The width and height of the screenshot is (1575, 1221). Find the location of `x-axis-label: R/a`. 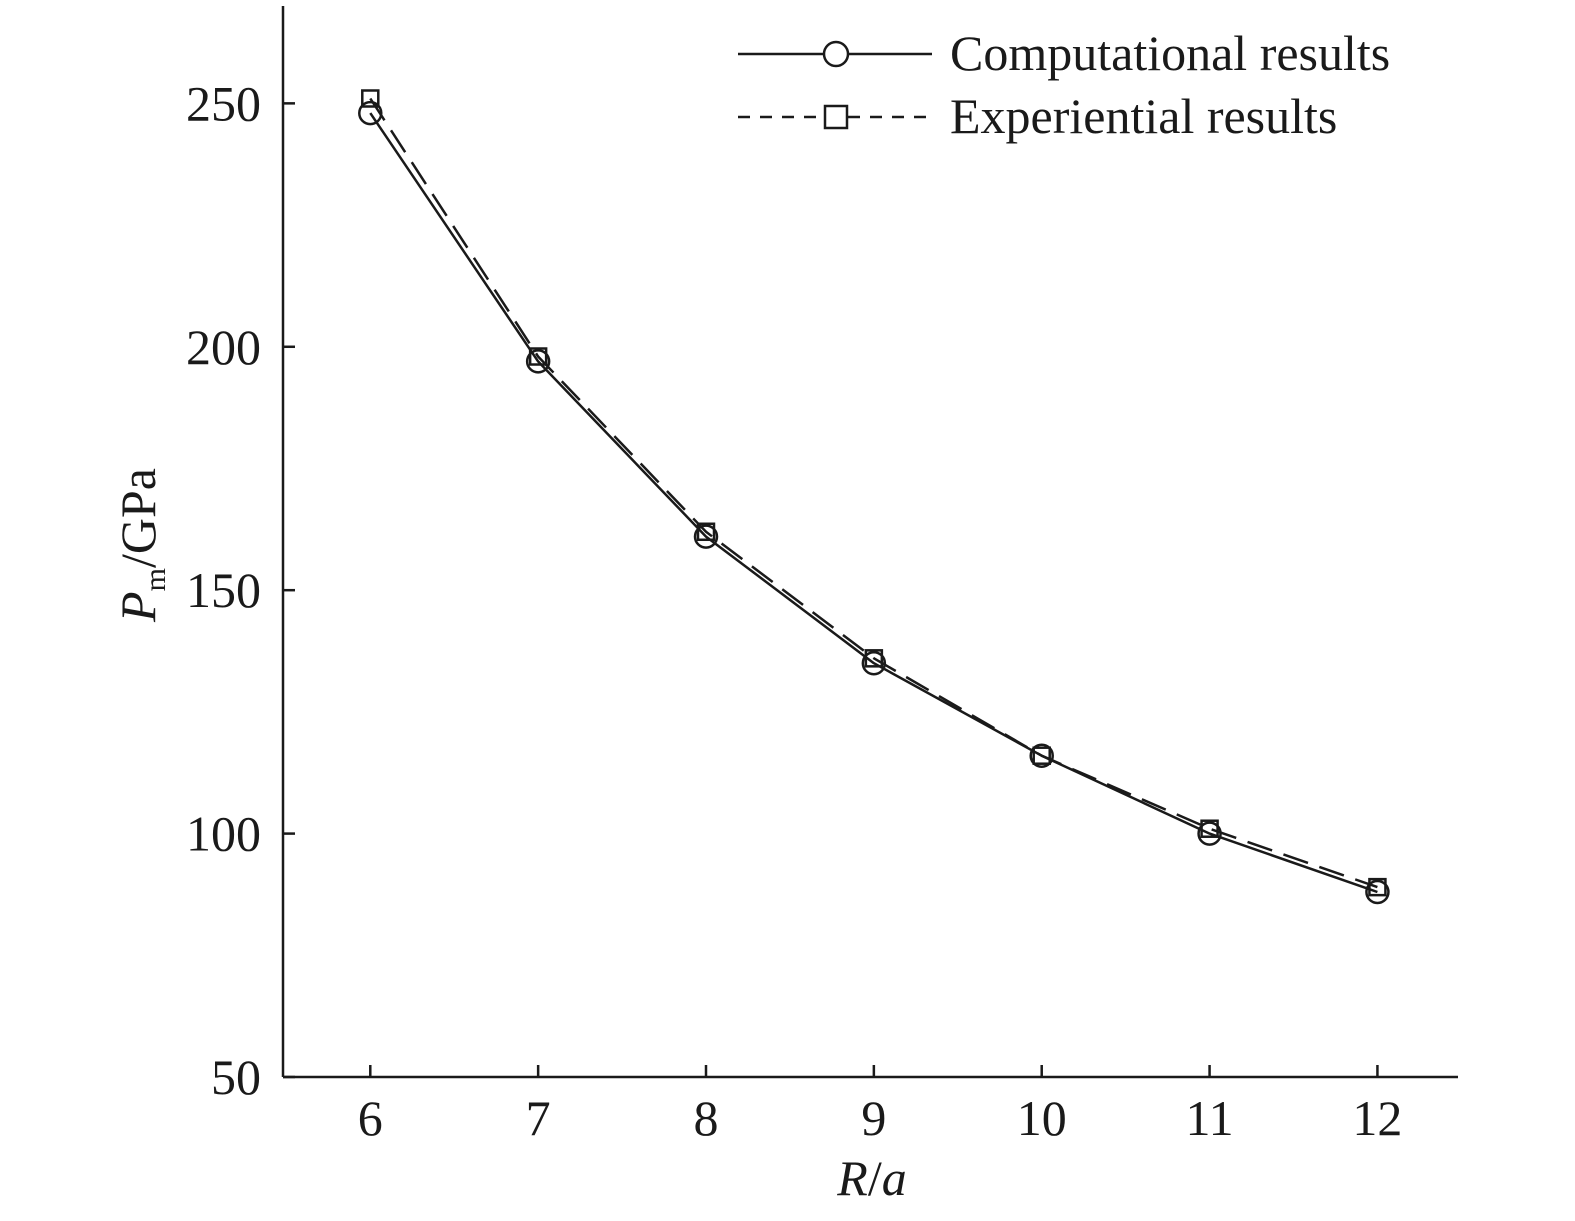

x-axis-label: R/a is located at coordinates (871, 1178).